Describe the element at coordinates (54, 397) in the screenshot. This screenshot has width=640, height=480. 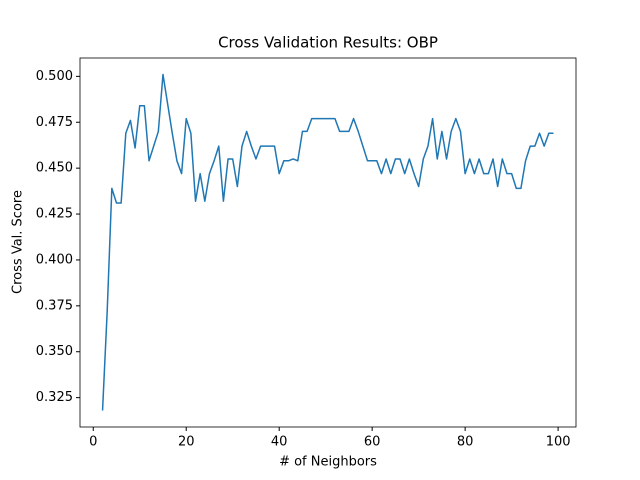
I see `y-tick-label: 0.325` at that location.